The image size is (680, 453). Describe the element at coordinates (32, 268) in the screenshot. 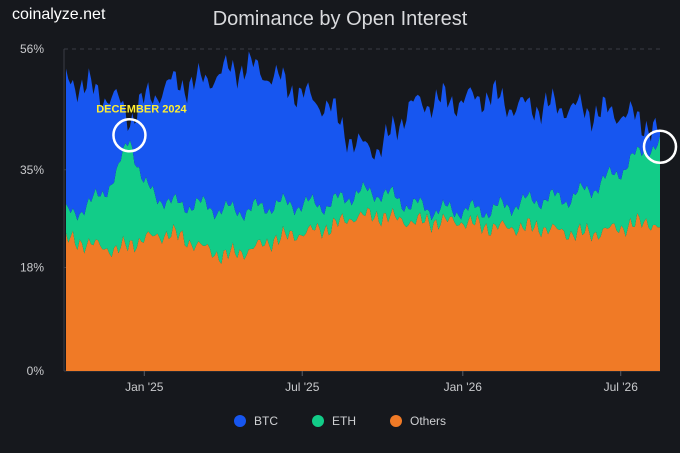

I see `y-tick-label: 18%` at that location.